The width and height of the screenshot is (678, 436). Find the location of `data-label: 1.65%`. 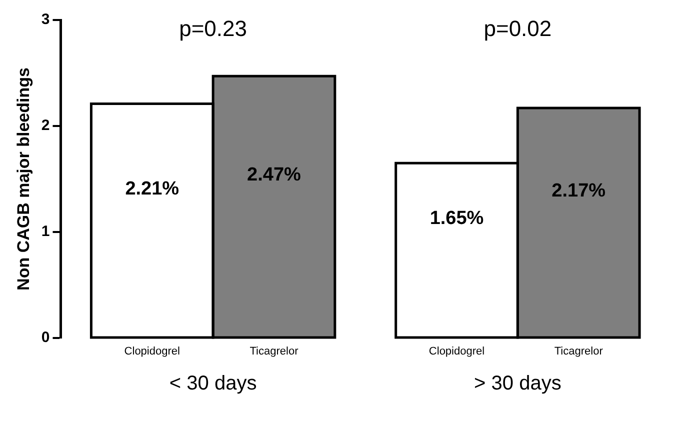

data-label: 1.65% is located at coordinates (457, 218).